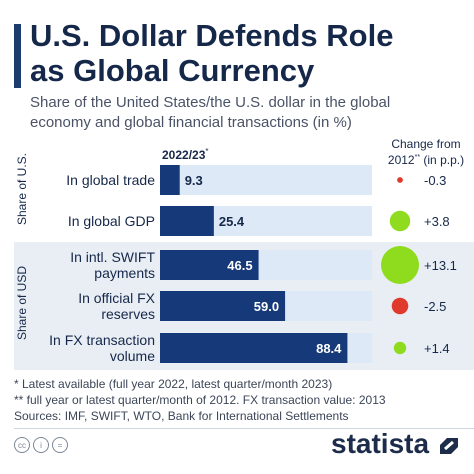 Image resolution: width=474 pixels, height=474 pixels. I want to click on column-header-change: Change from 2012** (in p.p.), so click(426, 152).